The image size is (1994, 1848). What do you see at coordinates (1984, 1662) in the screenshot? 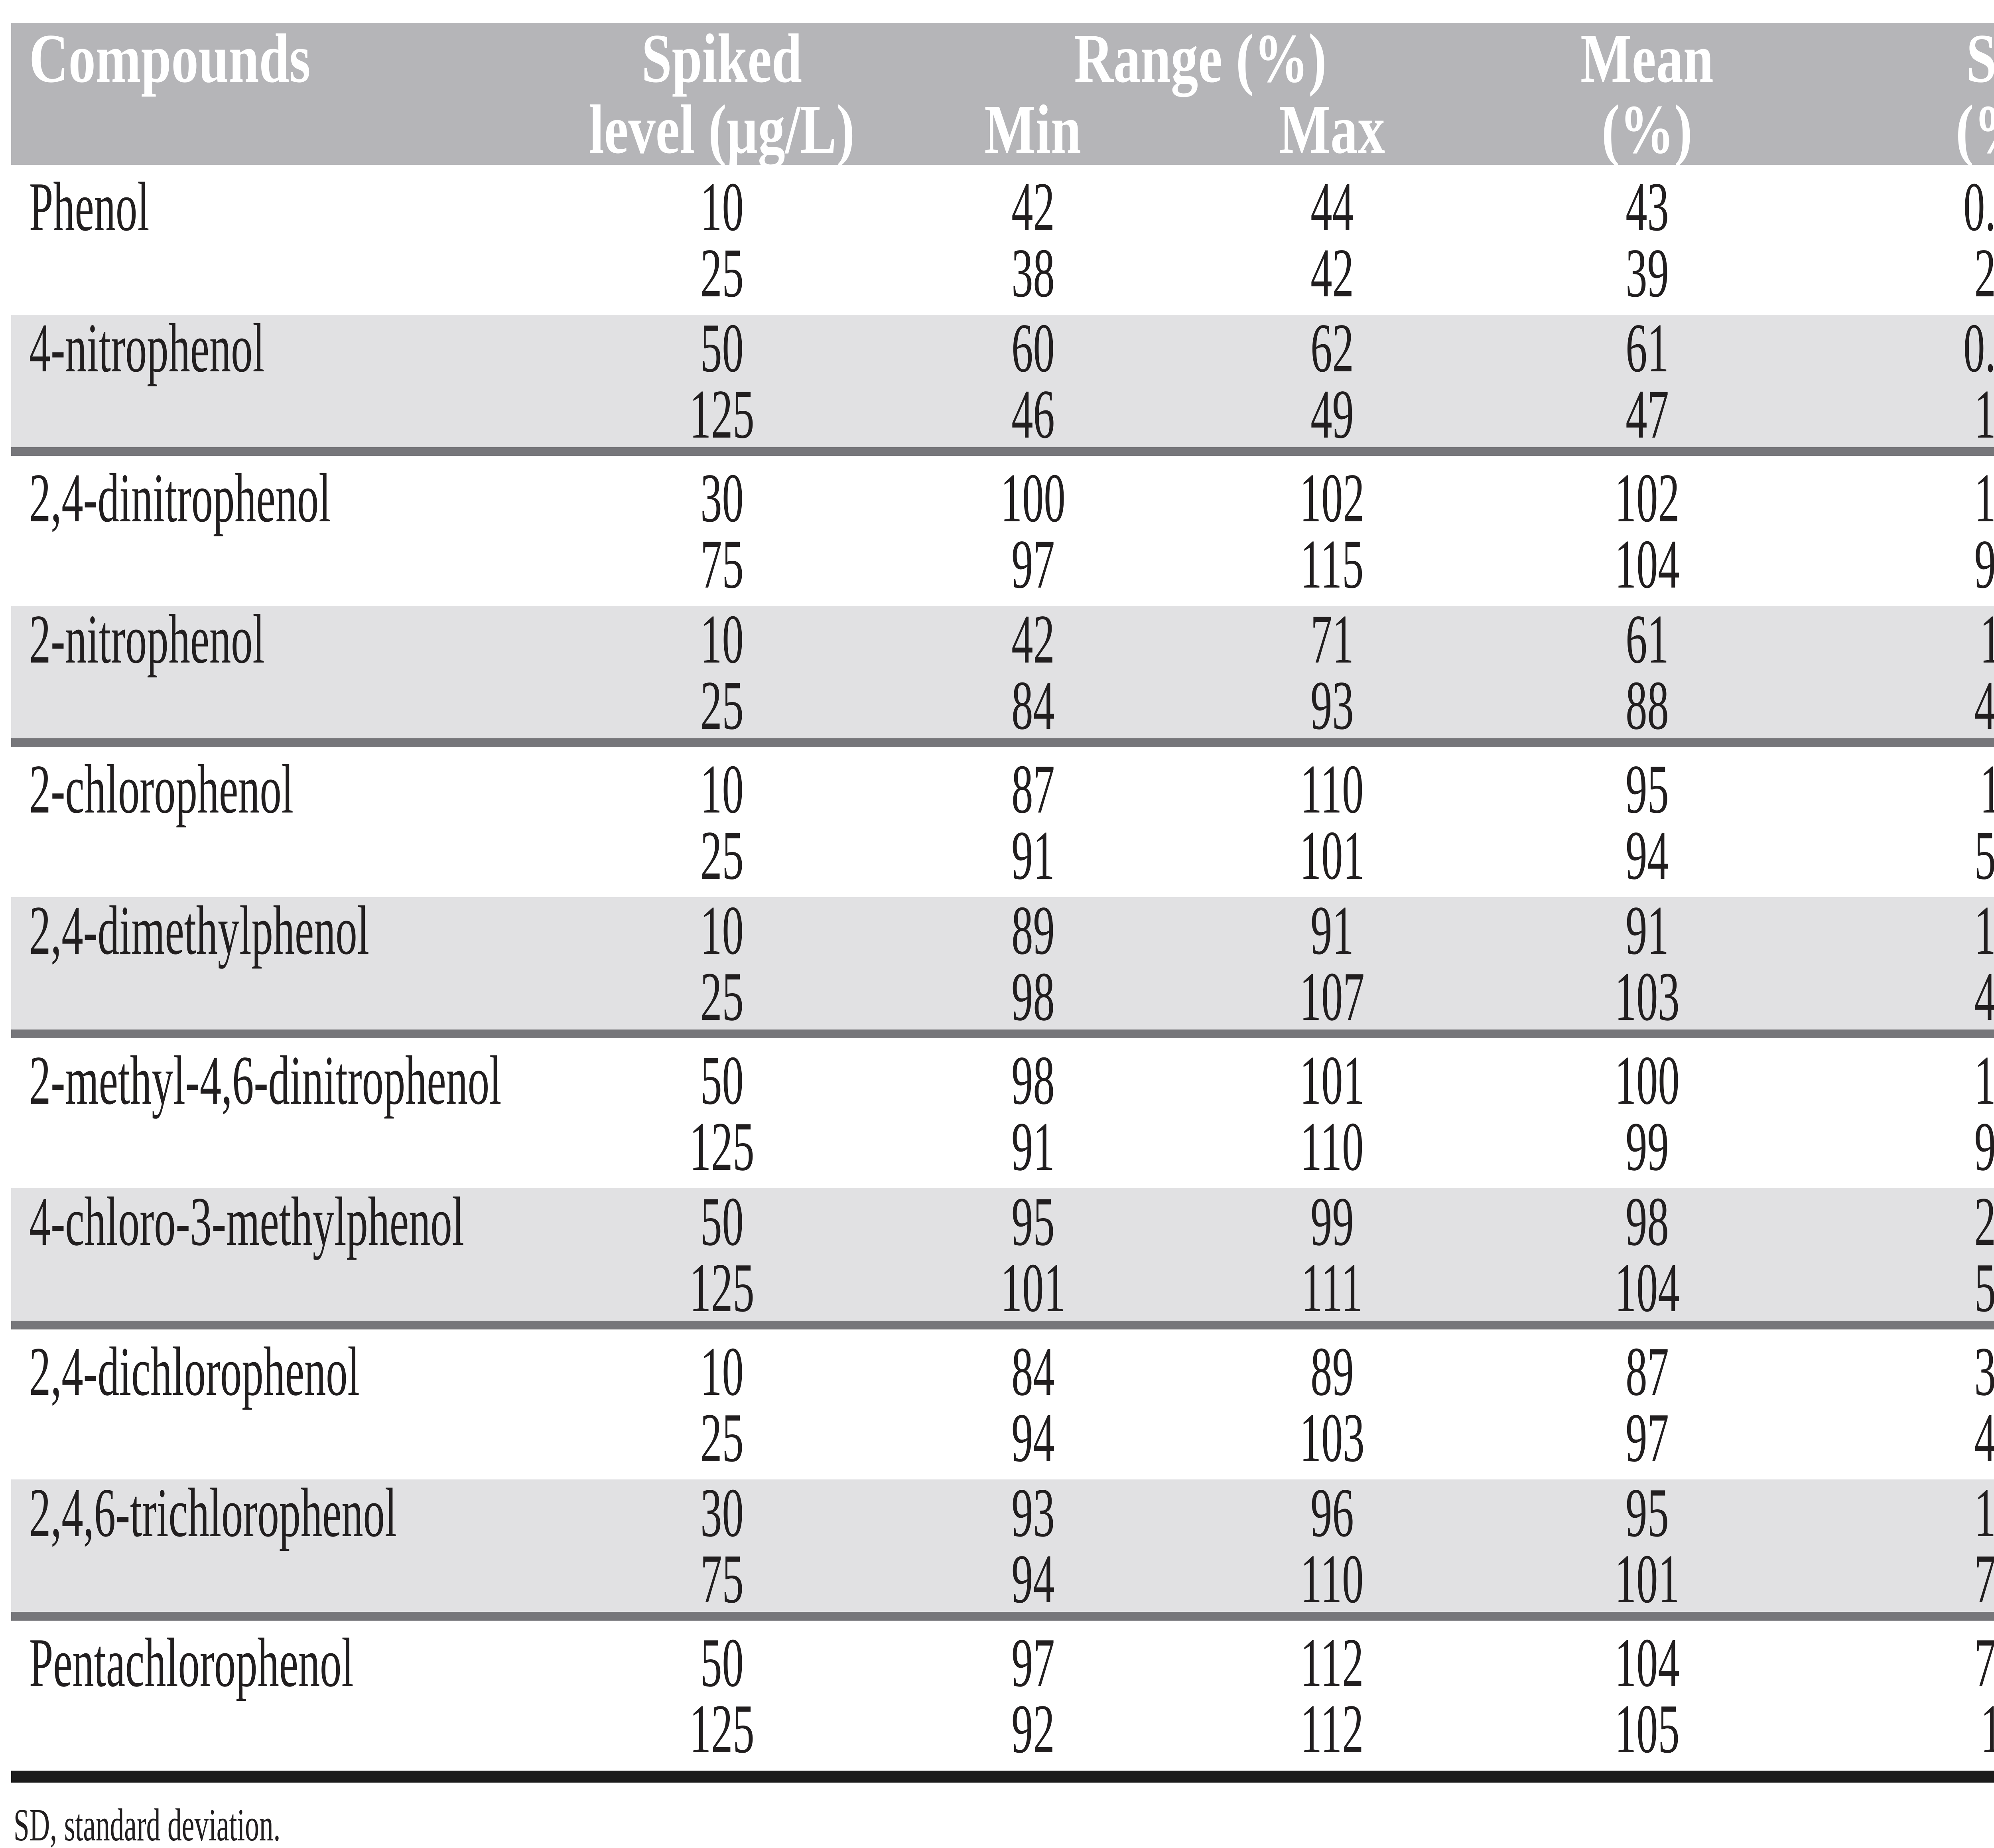
I see `value: 7.5` at bounding box center [1984, 1662].